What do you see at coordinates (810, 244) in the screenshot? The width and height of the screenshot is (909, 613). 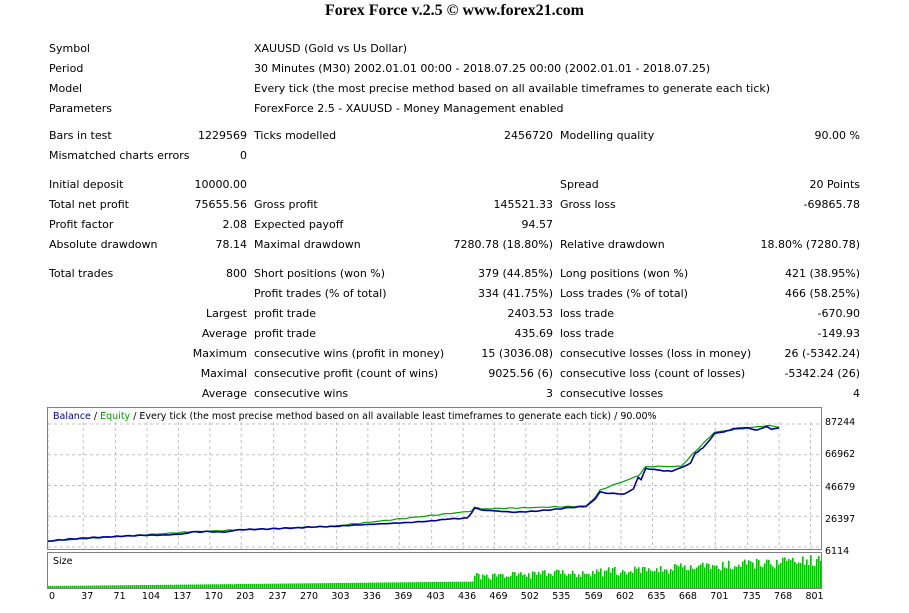 I see `relative-drawdown-value: 18.80% (7280.78)` at bounding box center [810, 244].